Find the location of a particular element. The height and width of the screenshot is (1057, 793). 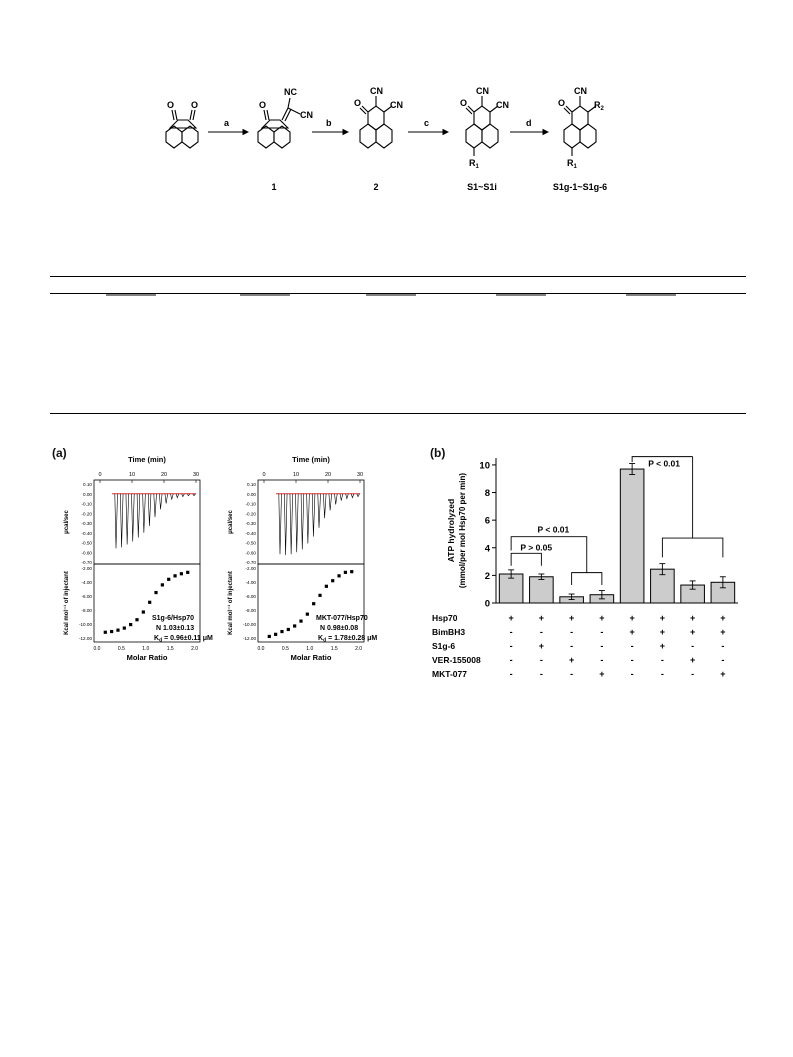

enthalpy-tick-label: -10.00 is located at coordinates (249, 624).